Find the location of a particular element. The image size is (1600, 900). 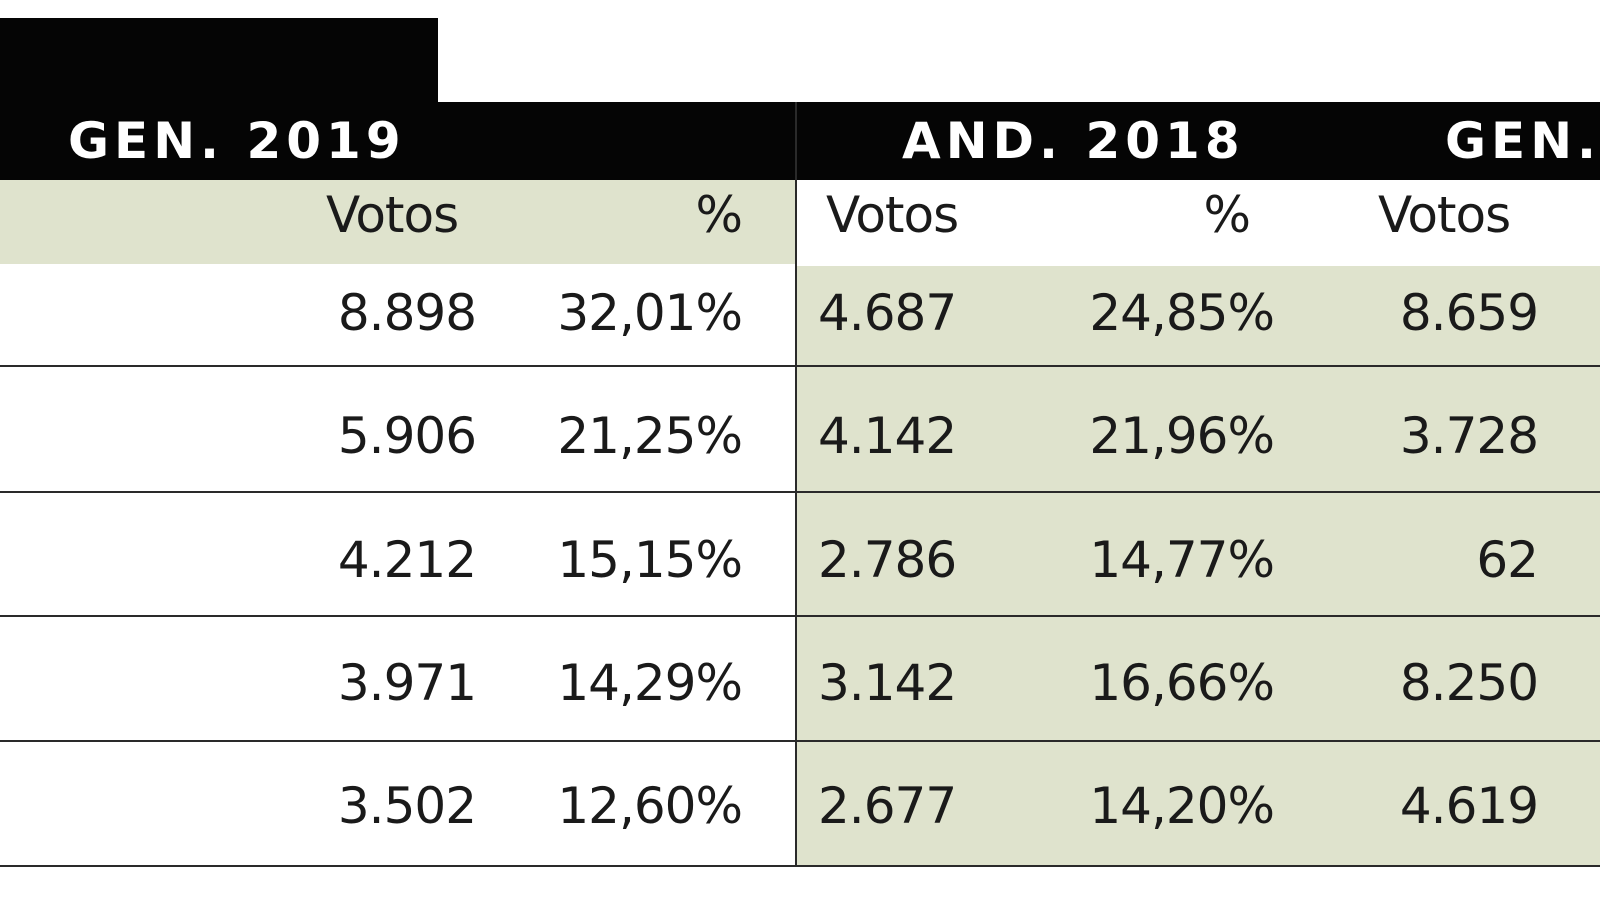

subheader-votos-gen: Votos is located at coordinates (1444, 215).